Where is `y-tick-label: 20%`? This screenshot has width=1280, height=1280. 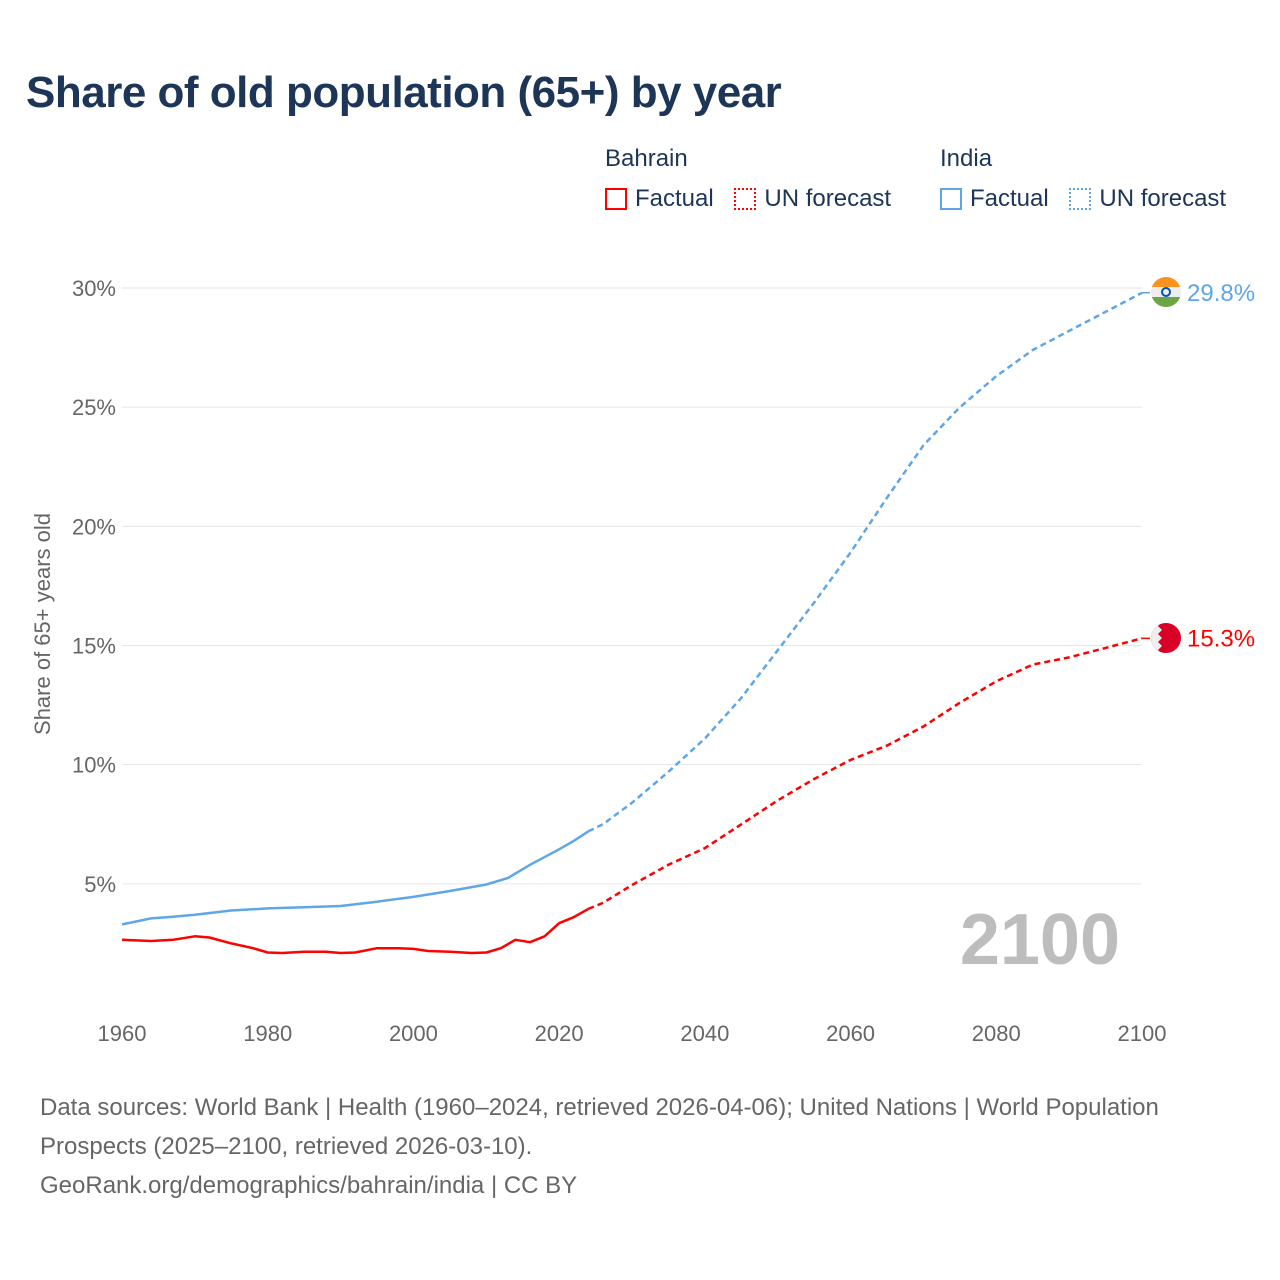
y-tick-label: 20% is located at coordinates (94, 526).